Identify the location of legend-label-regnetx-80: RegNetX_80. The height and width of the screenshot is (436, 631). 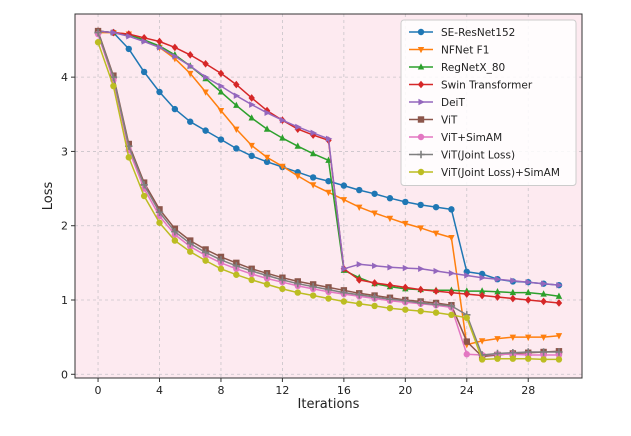
(473, 68).